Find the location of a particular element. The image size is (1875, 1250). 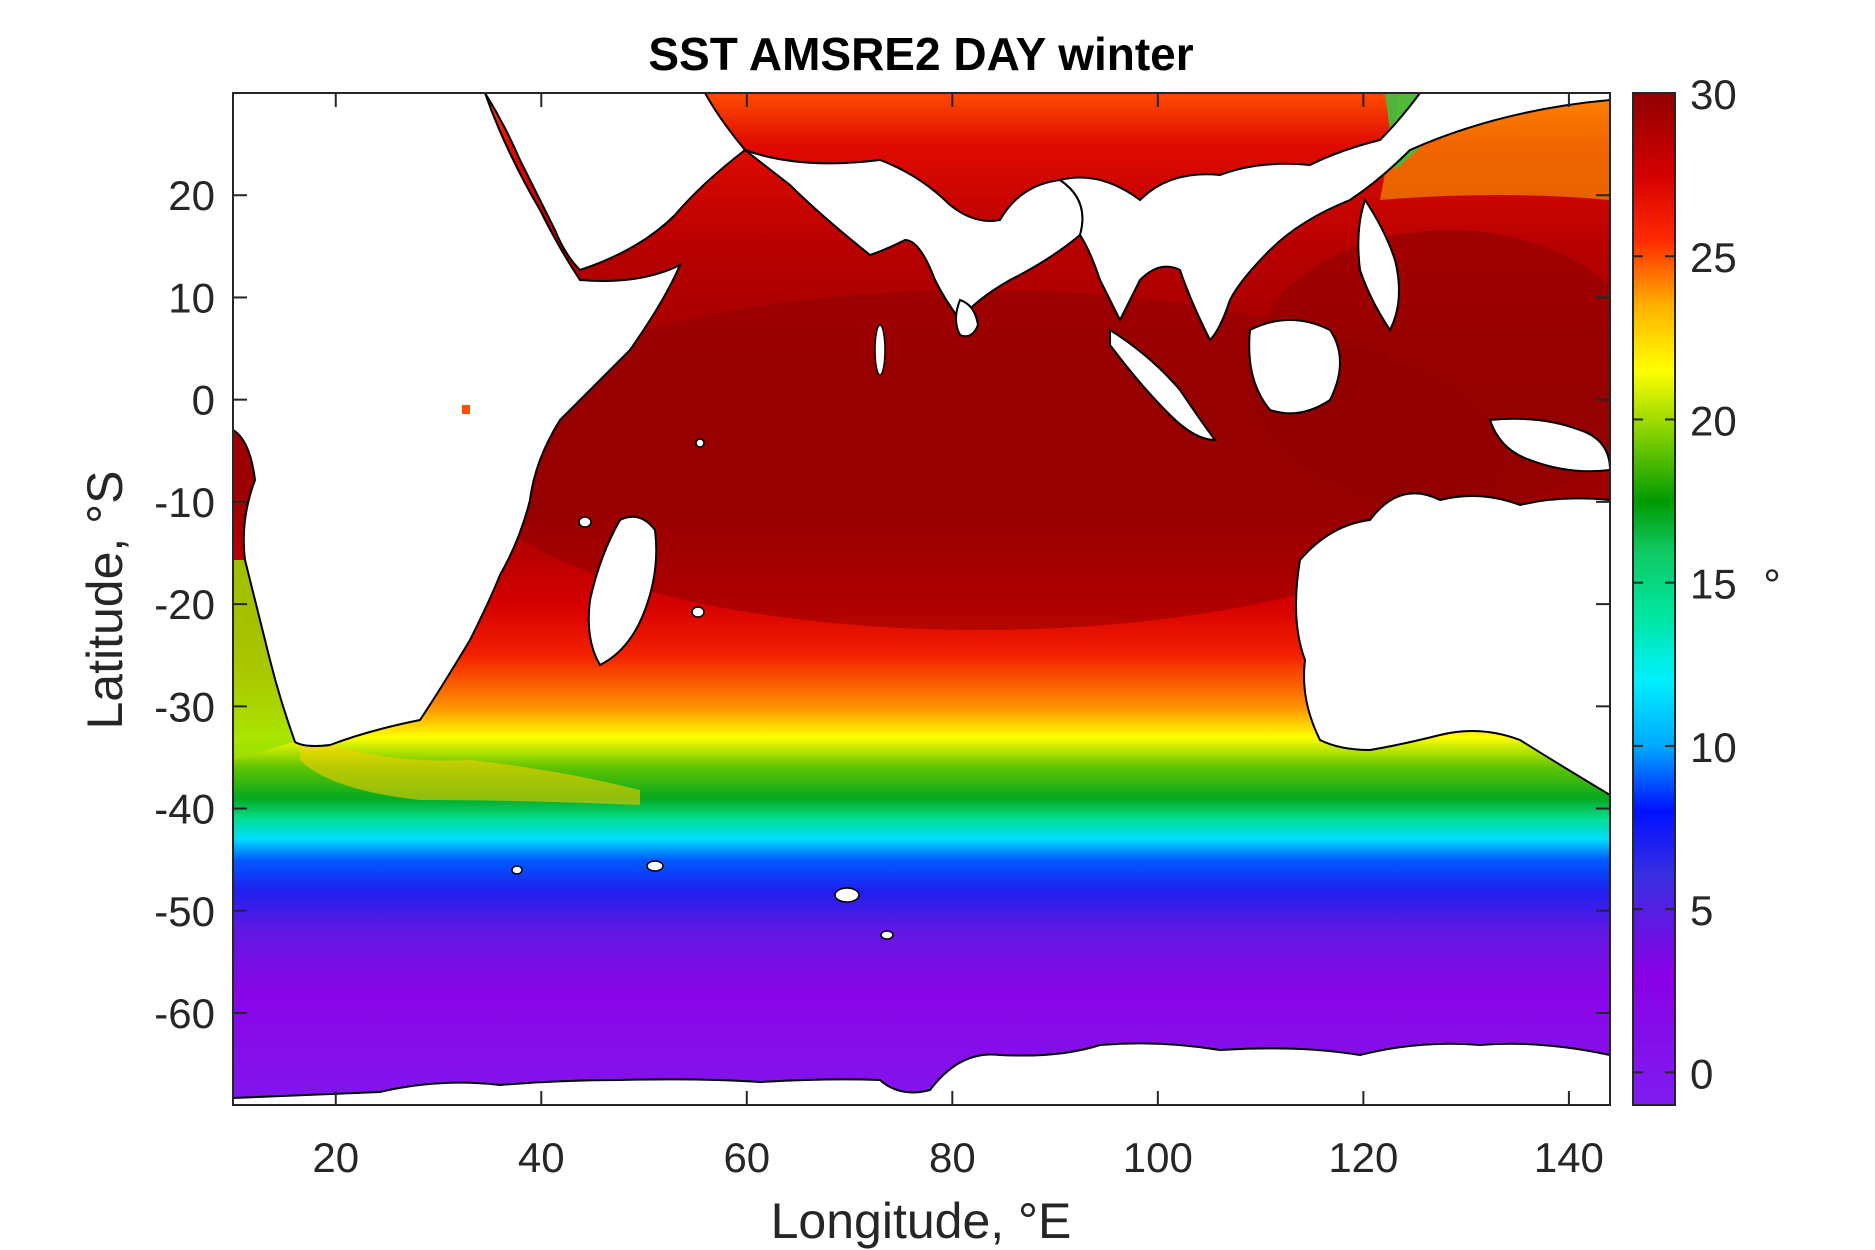

colorbar-tick-label: 30 is located at coordinates (1713, 94).